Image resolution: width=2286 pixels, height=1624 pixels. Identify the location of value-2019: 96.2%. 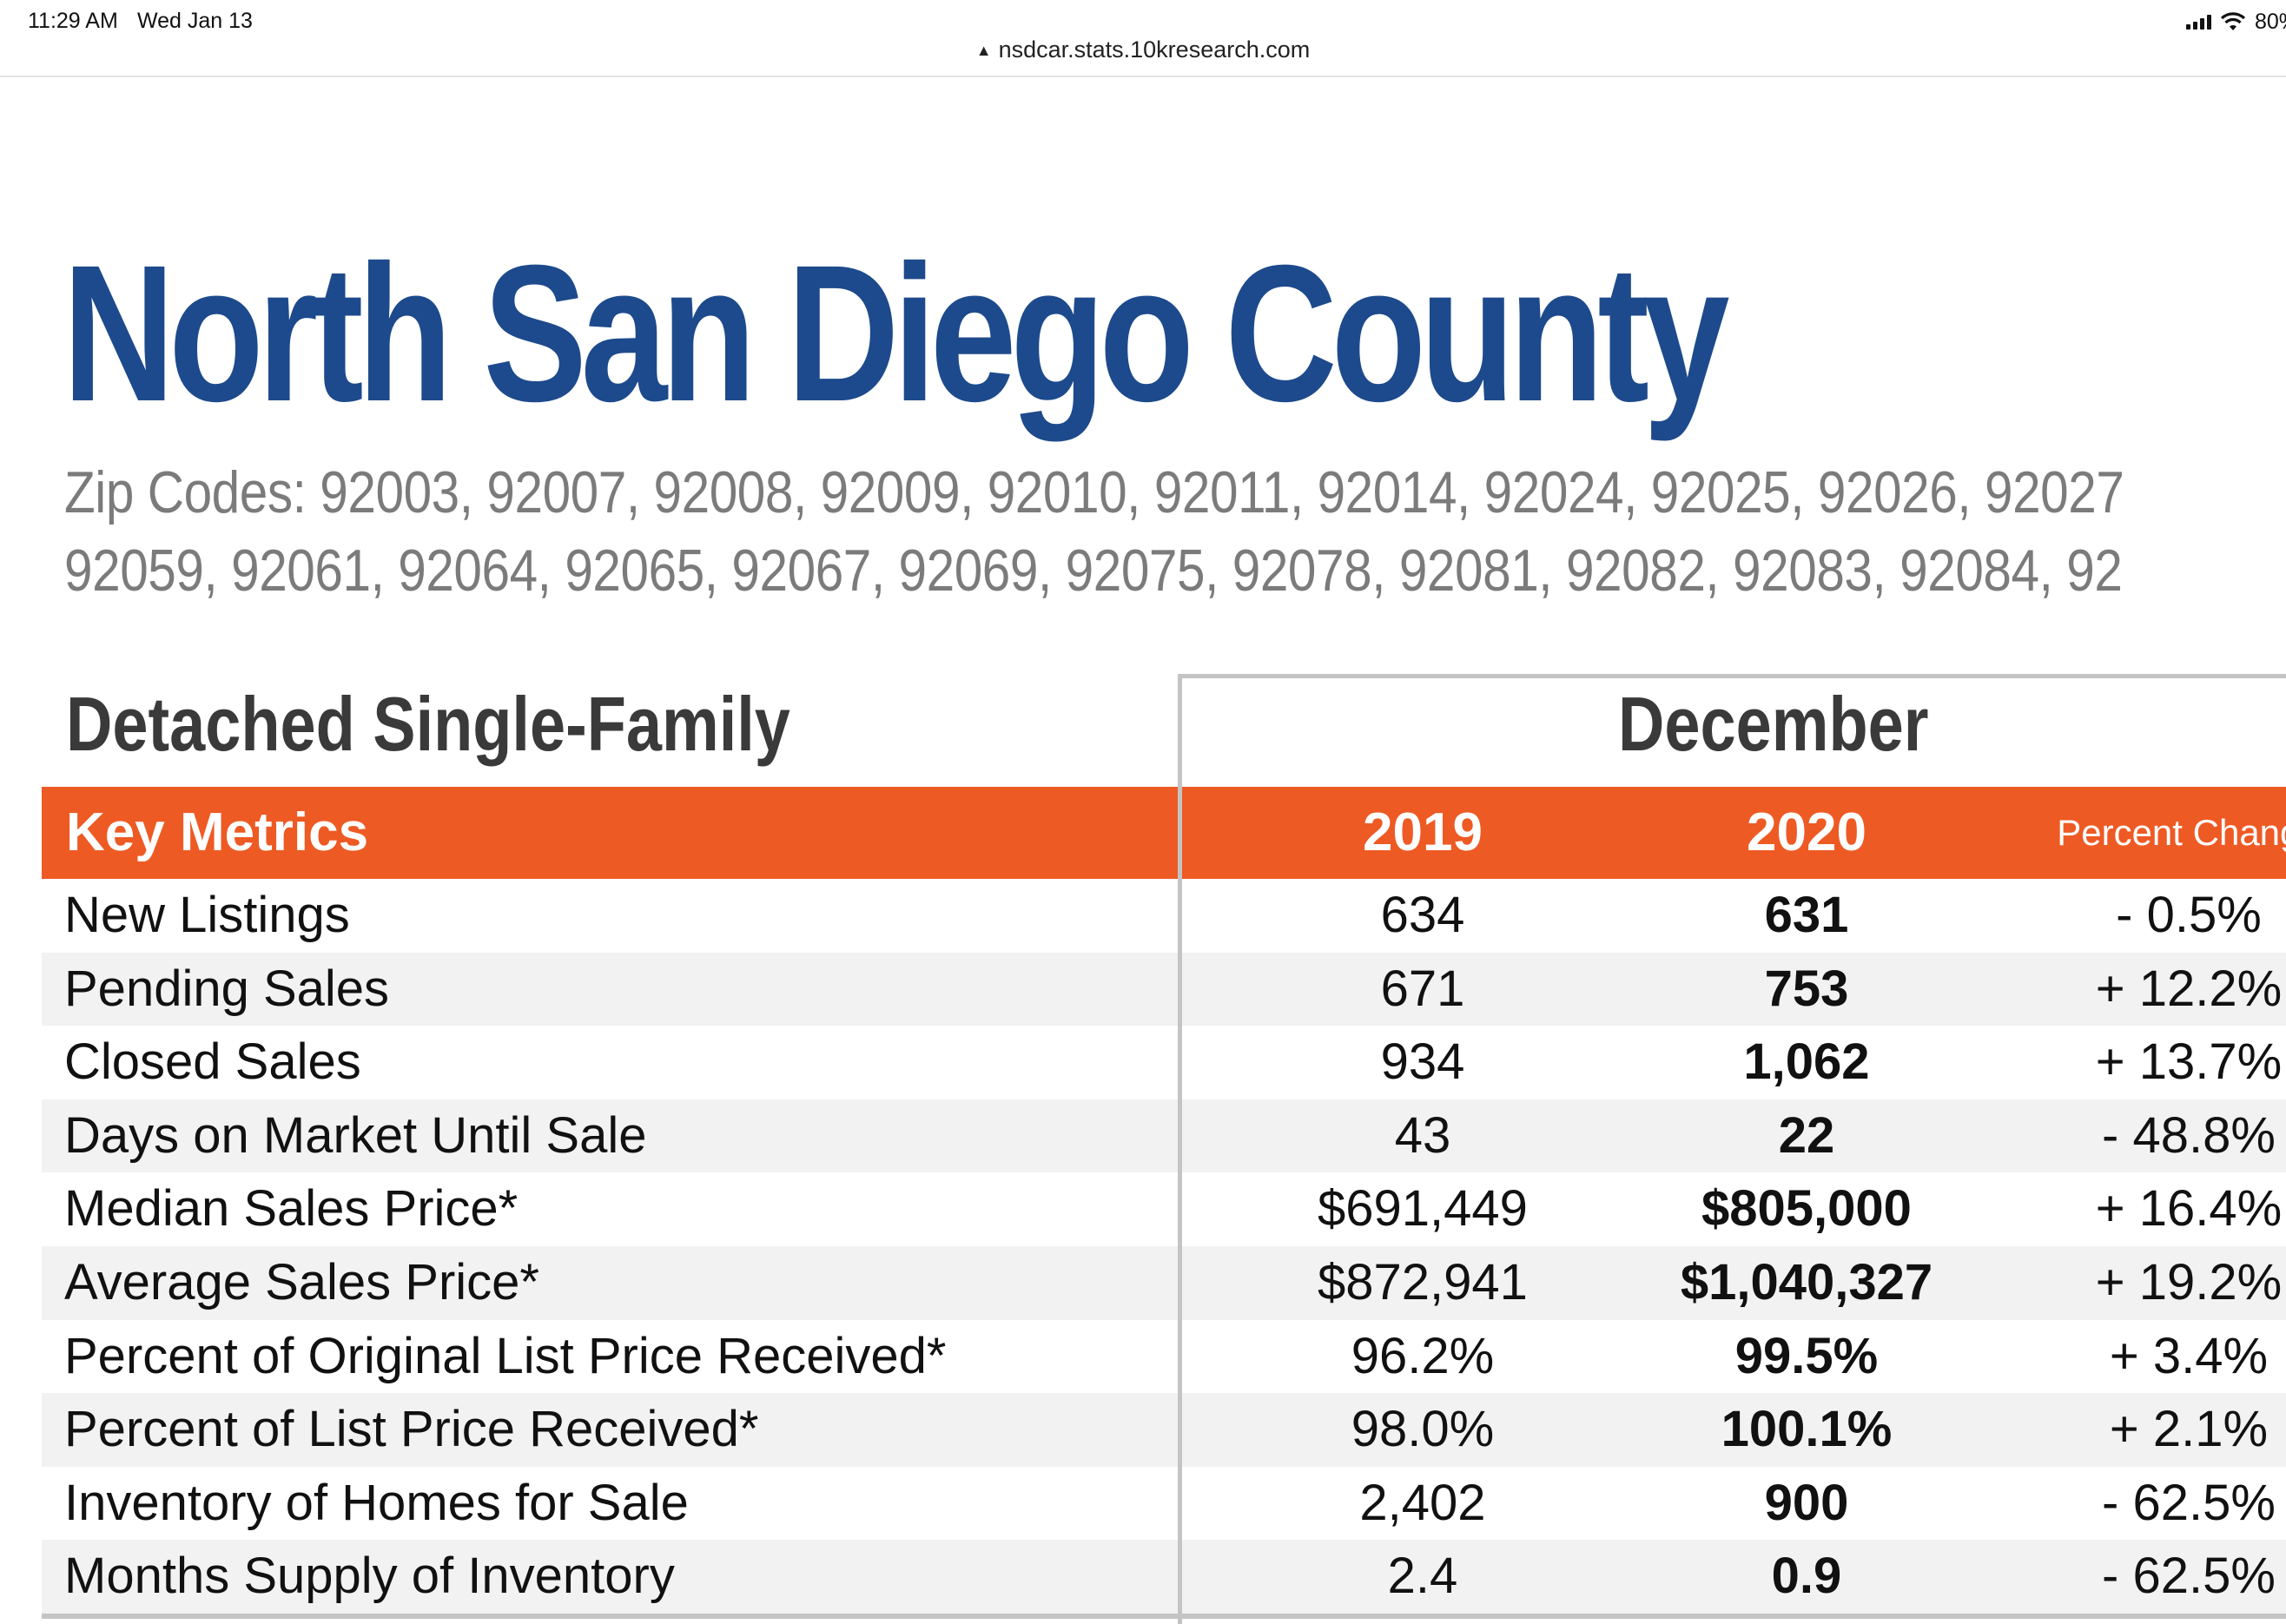
(1423, 1355).